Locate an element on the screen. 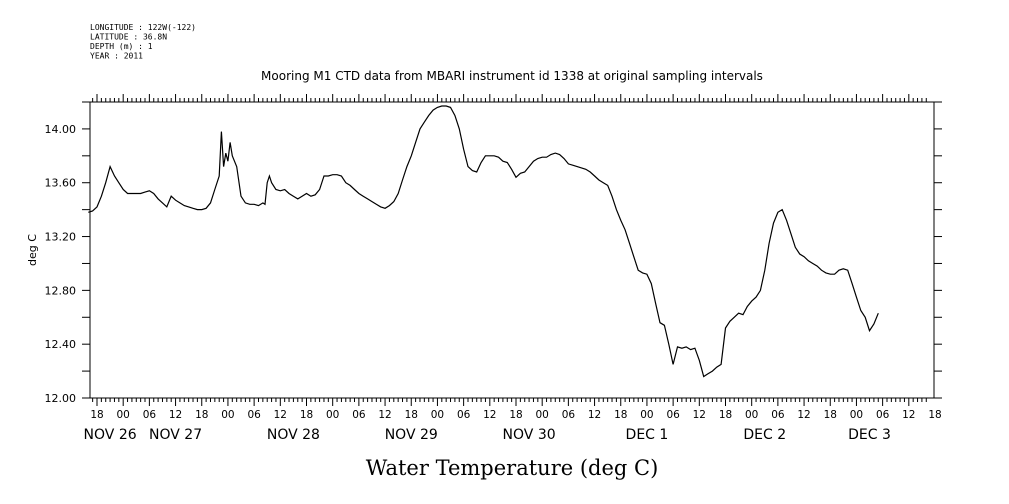 The image size is (1009, 504). y-tick-label: 13.20 is located at coordinates (61, 237).